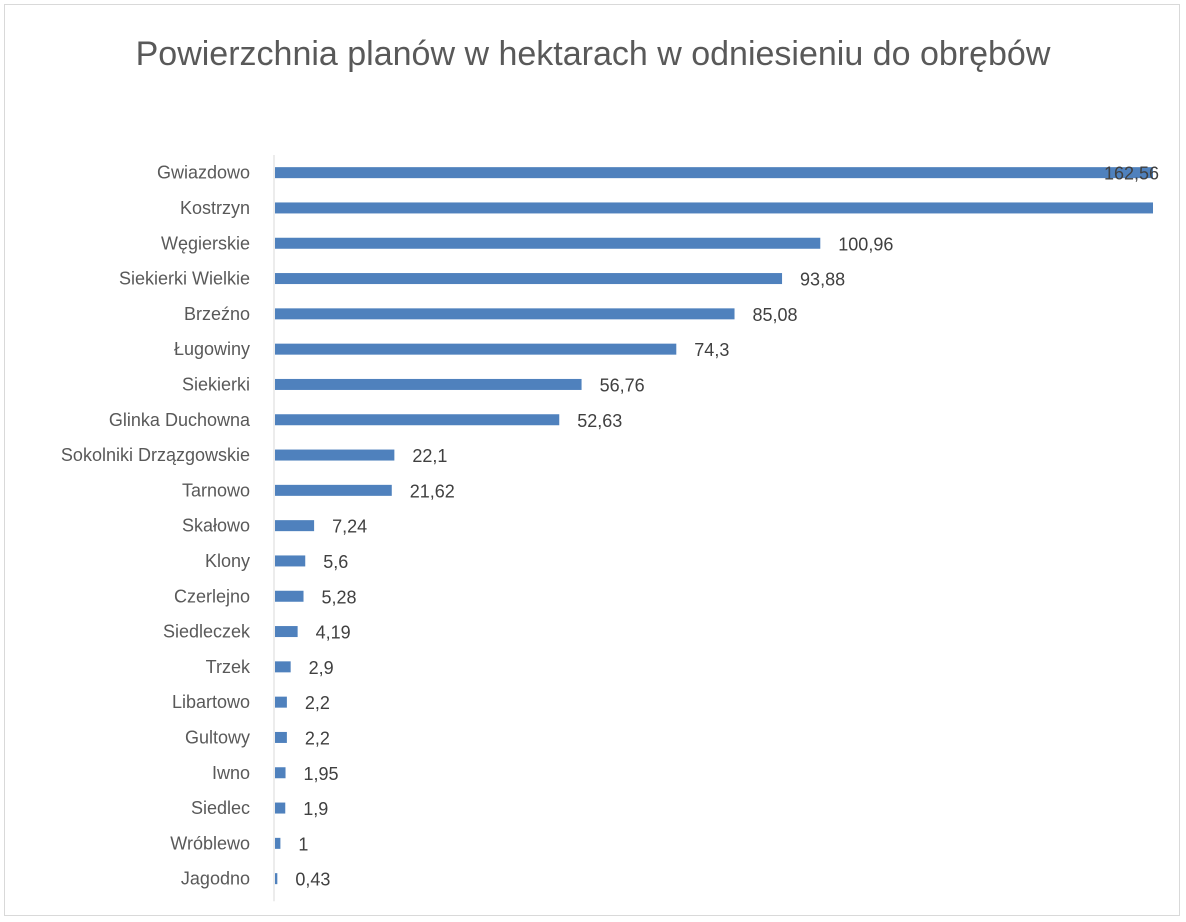 This screenshot has width=1186, height=922. I want to click on category-label: Czerlejno, so click(212, 596).